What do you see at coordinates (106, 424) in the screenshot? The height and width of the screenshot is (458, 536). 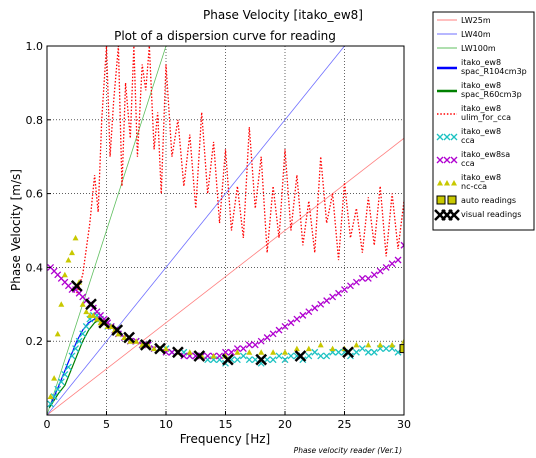 I see `x-tick-label: 5` at bounding box center [106, 424].